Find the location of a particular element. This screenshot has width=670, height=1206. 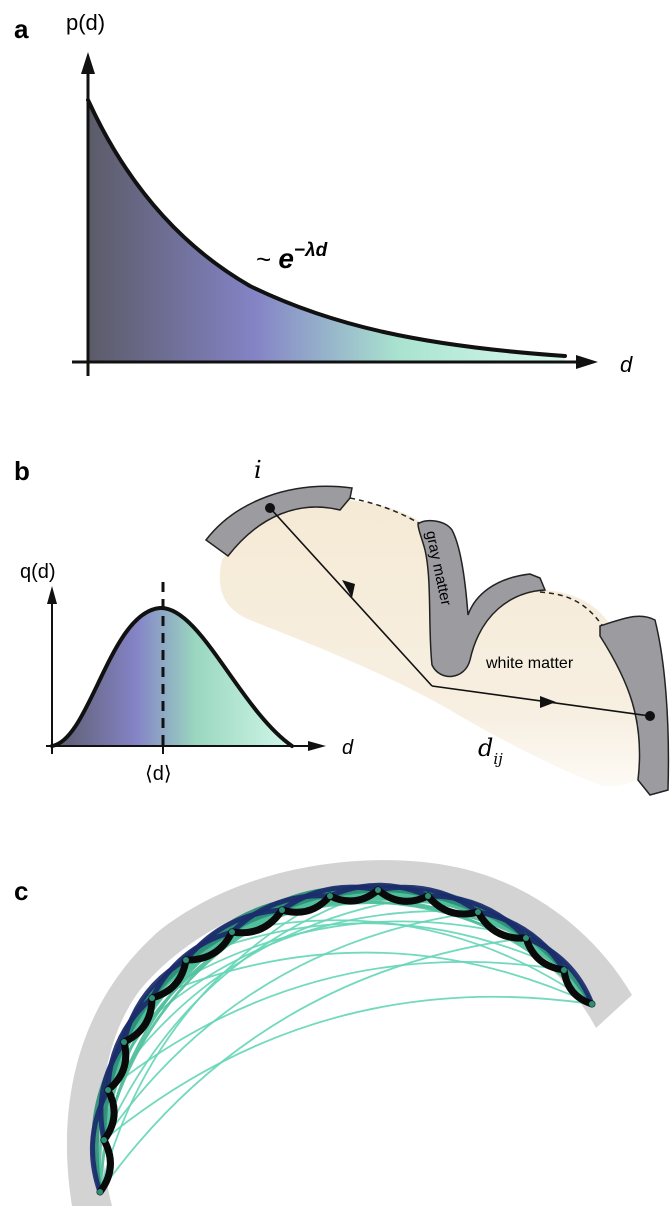

gray-matter-strip-right is located at coordinates (634, 705).